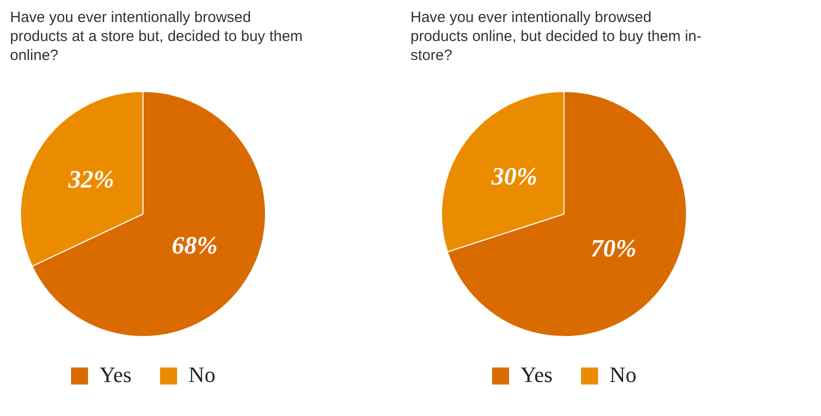  What do you see at coordinates (613, 248) in the screenshot?
I see `data-label: 70%` at bounding box center [613, 248].